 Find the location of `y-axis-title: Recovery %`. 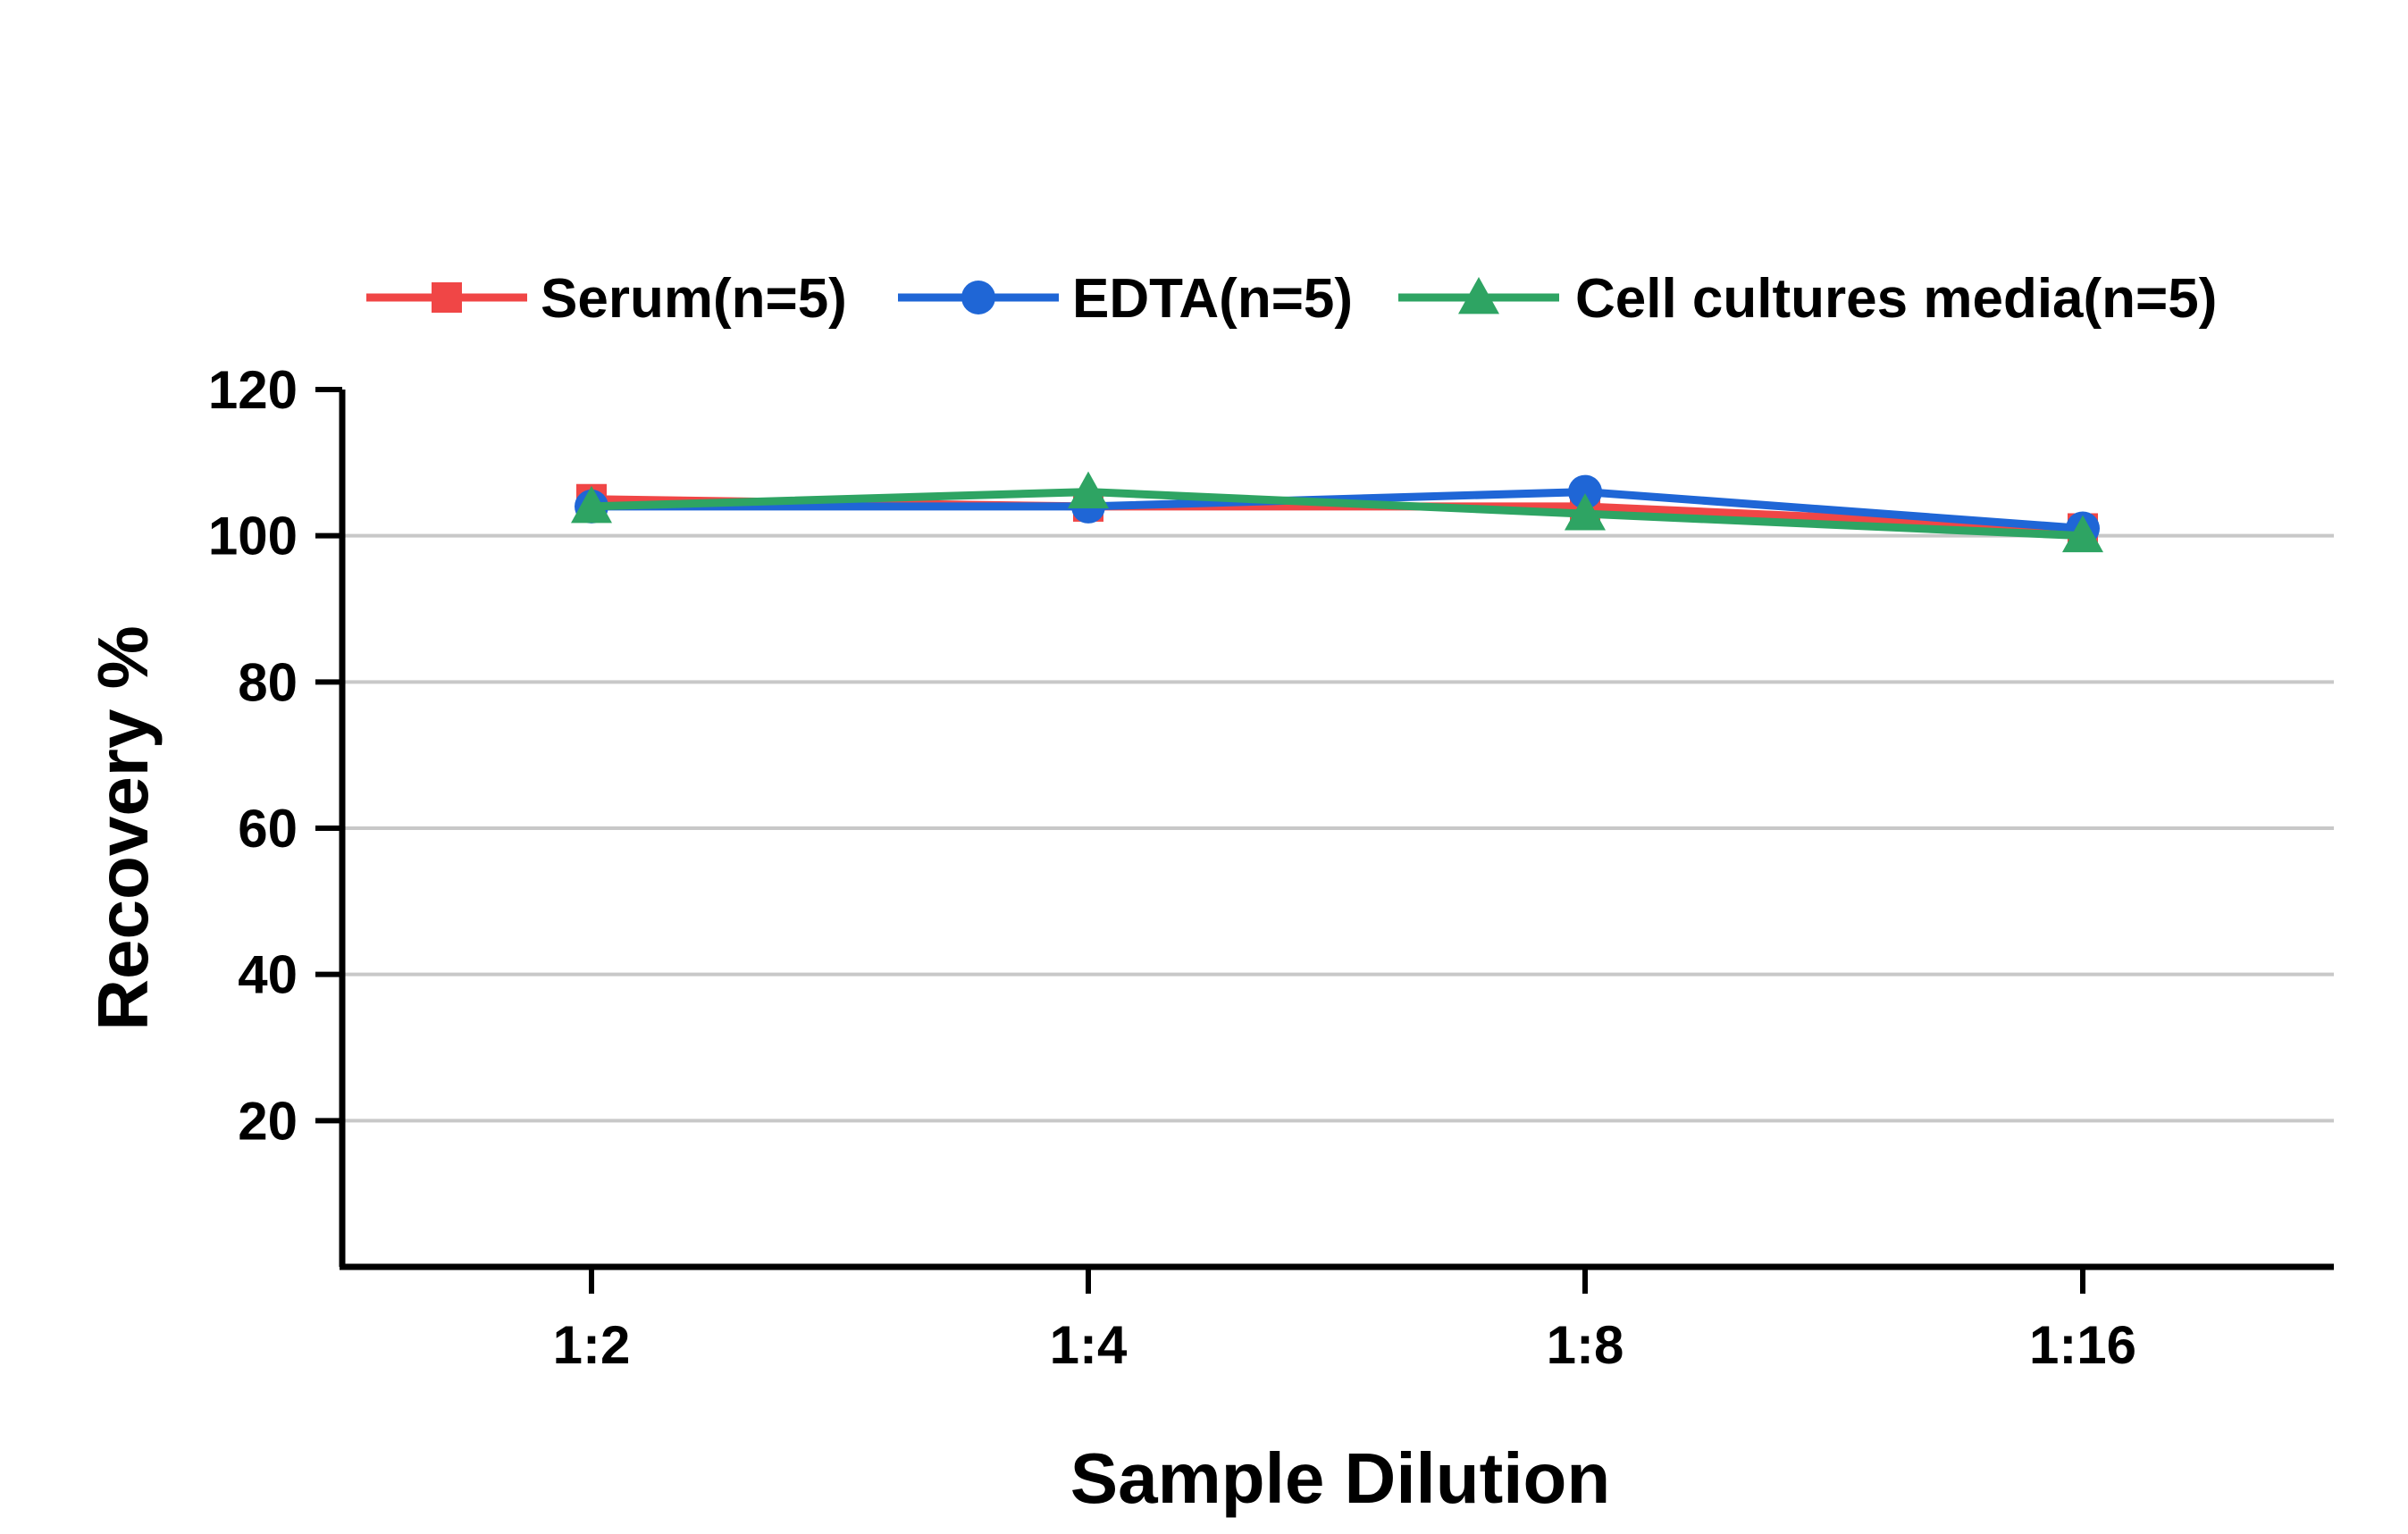

y-axis-title: Recovery % is located at coordinates (123, 828).